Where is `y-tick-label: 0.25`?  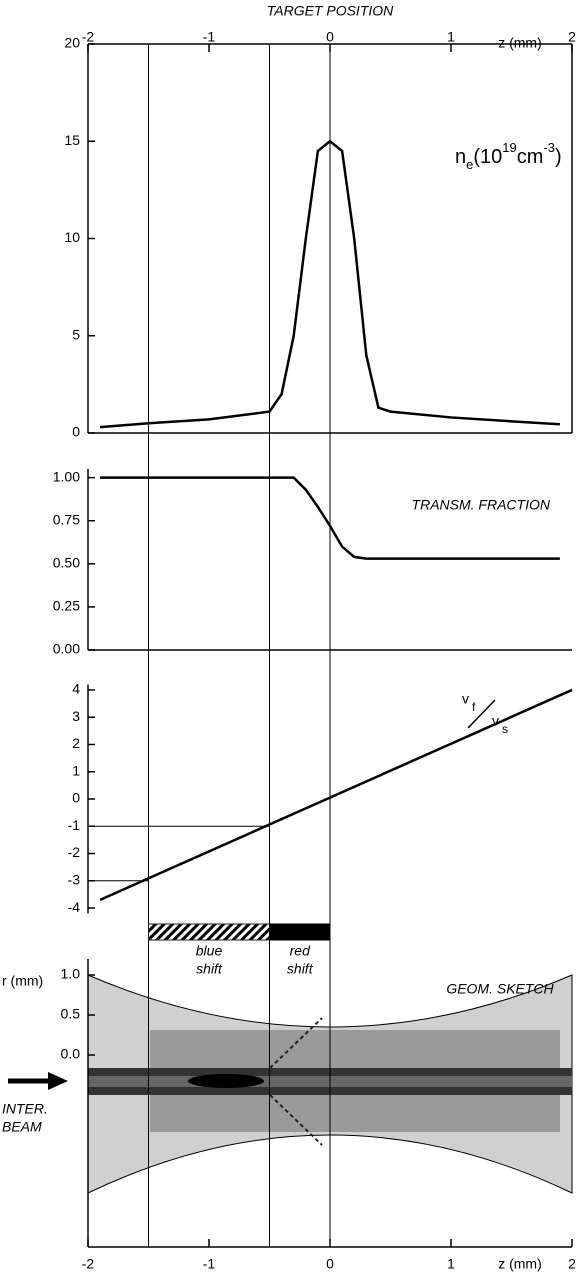
y-tick-label: 0.25 is located at coordinates (66, 606).